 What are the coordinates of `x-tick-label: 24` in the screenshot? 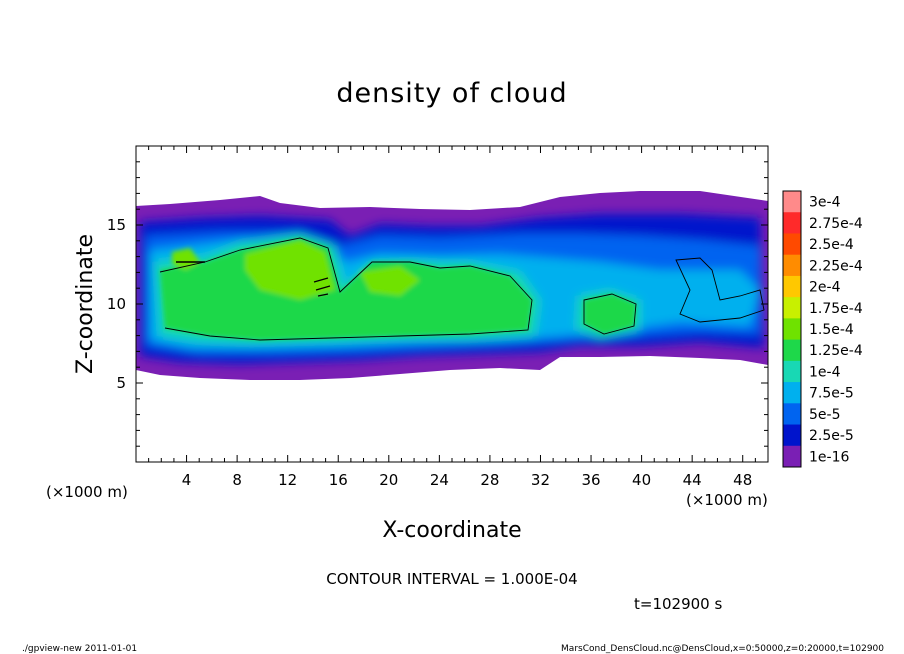 It's located at (439, 480).